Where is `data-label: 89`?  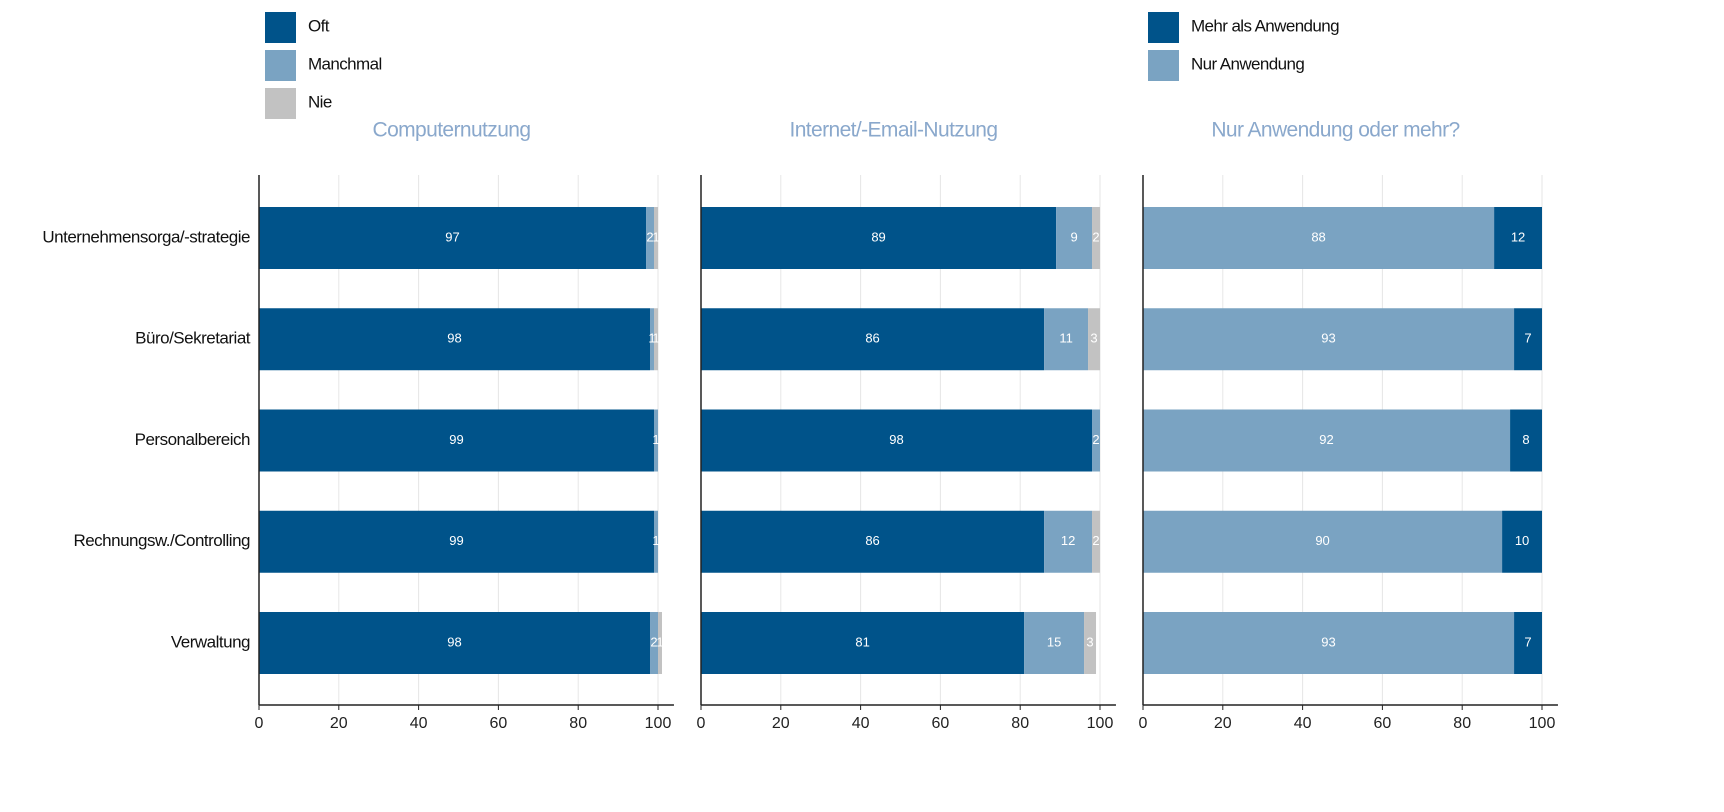
data-label: 89 is located at coordinates (878, 236).